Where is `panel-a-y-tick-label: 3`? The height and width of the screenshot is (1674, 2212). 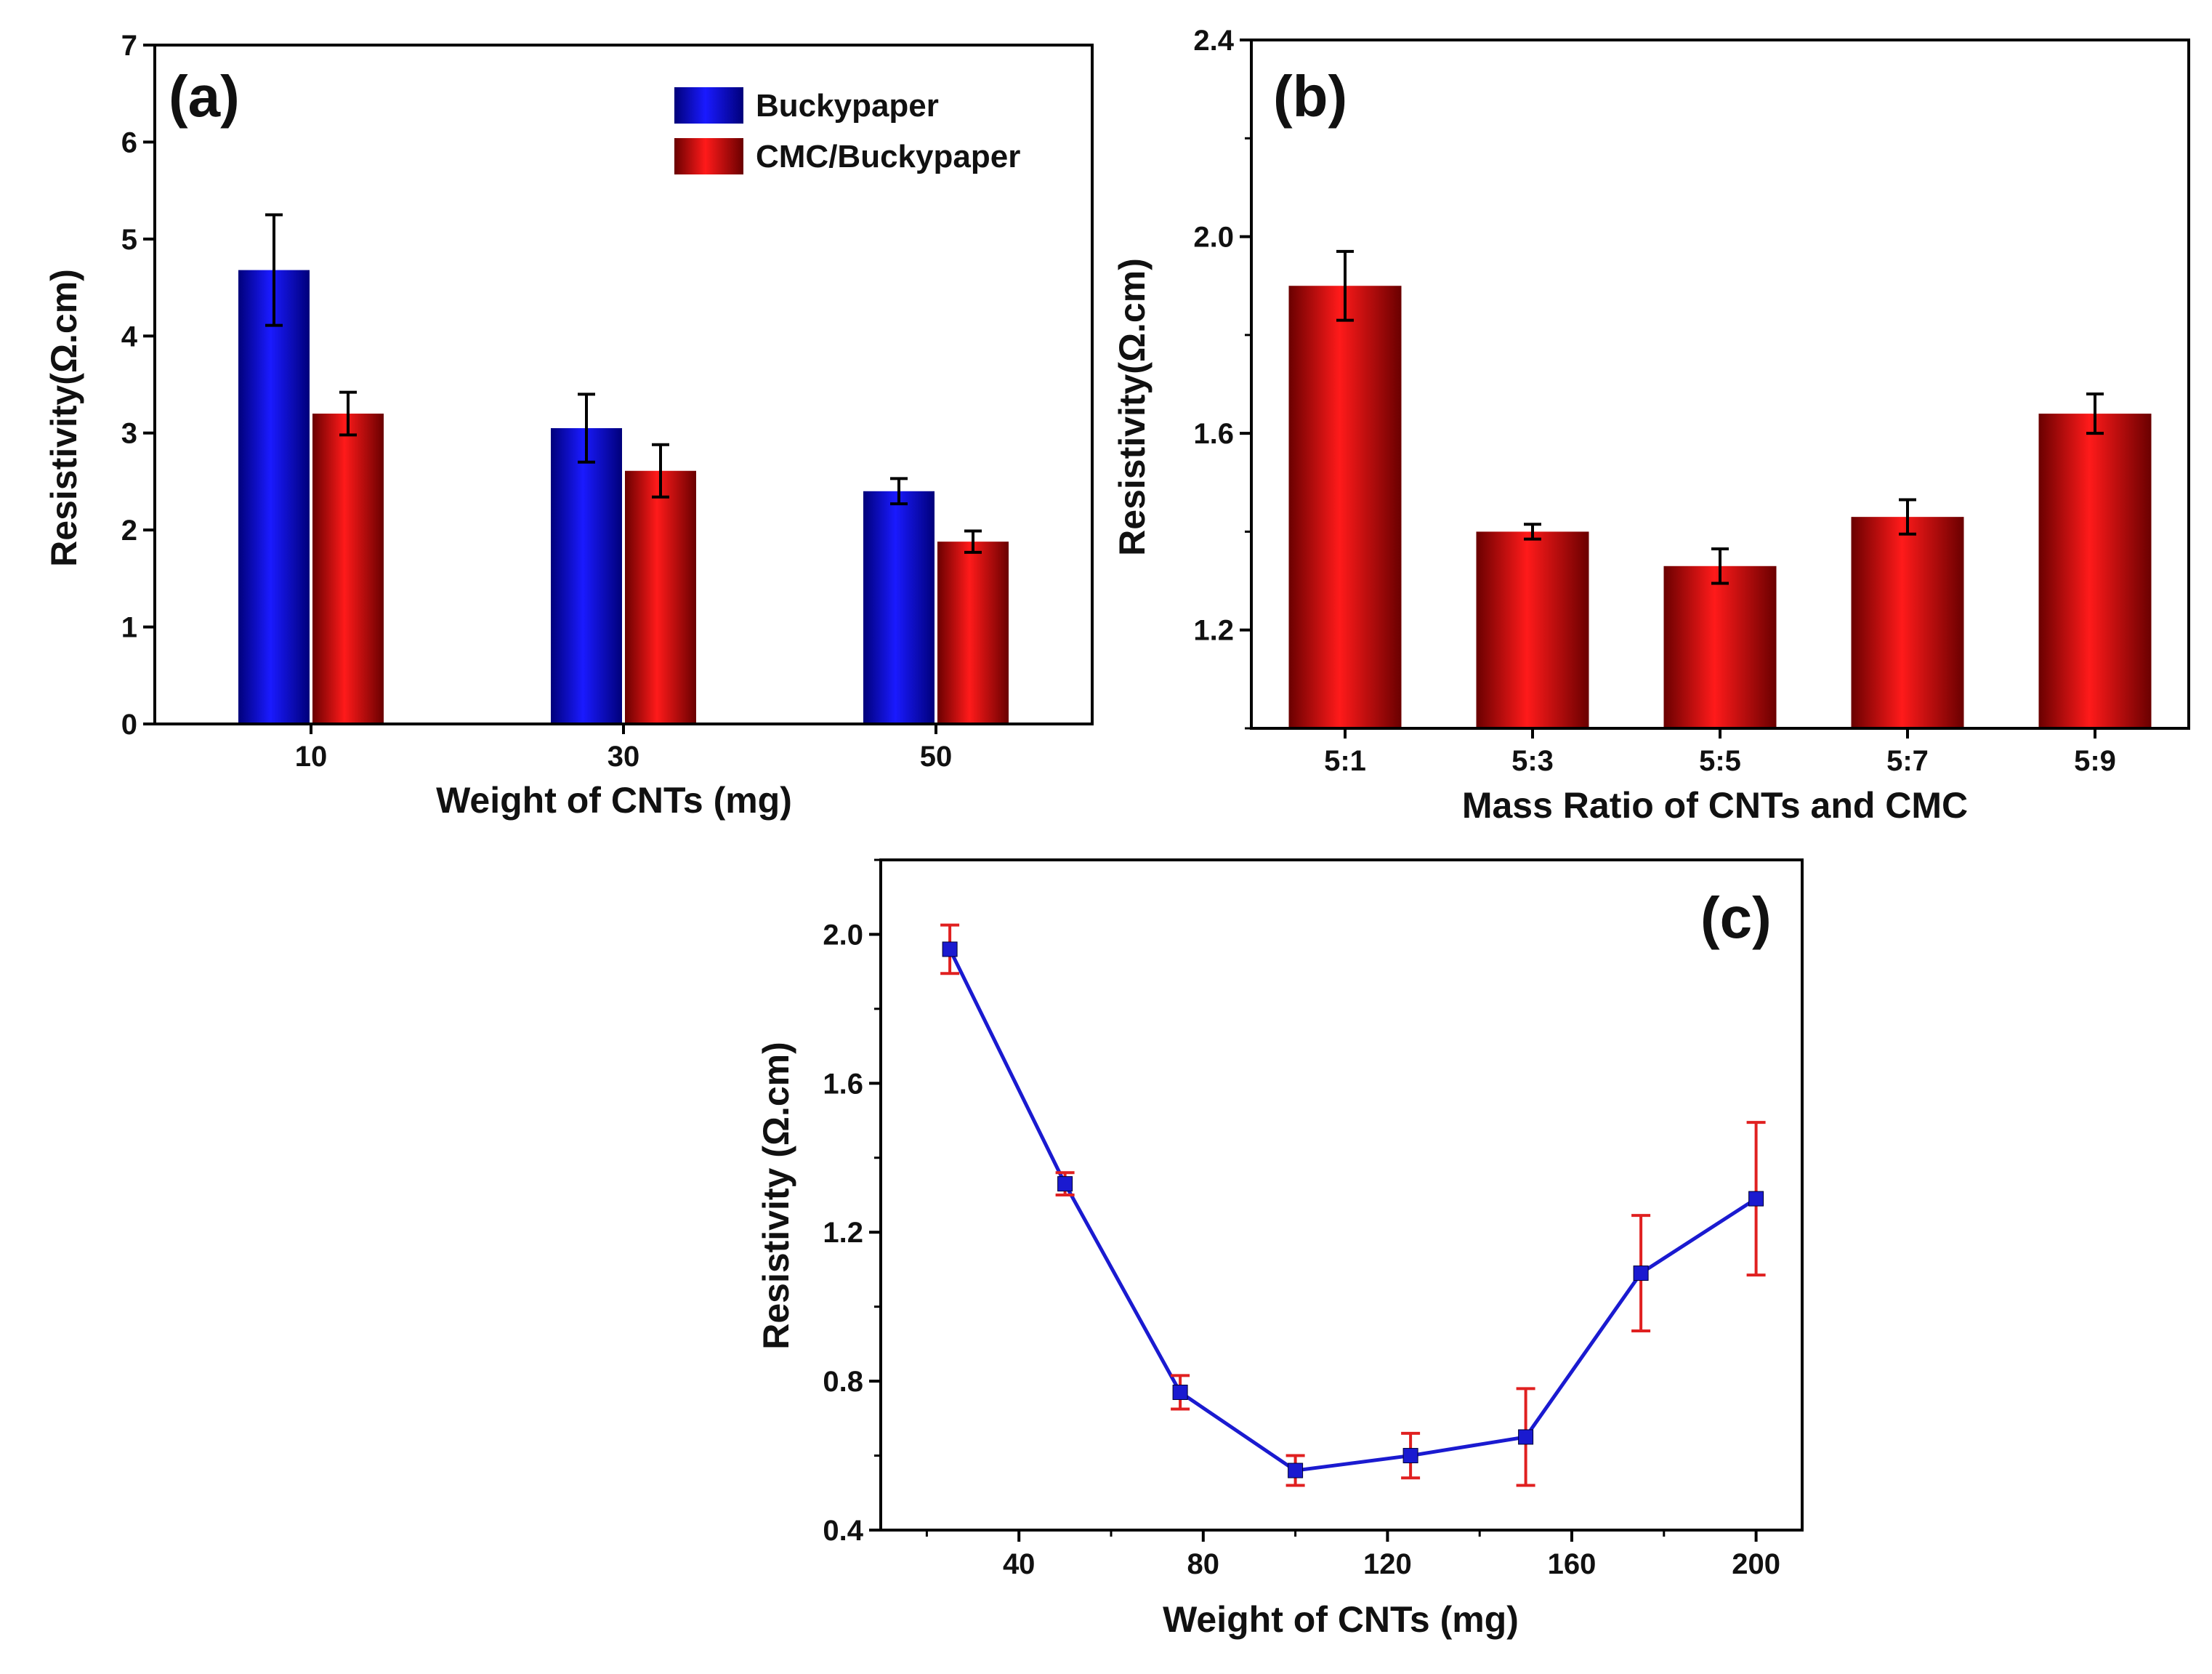 panel-a-y-tick-label: 3 is located at coordinates (129, 434).